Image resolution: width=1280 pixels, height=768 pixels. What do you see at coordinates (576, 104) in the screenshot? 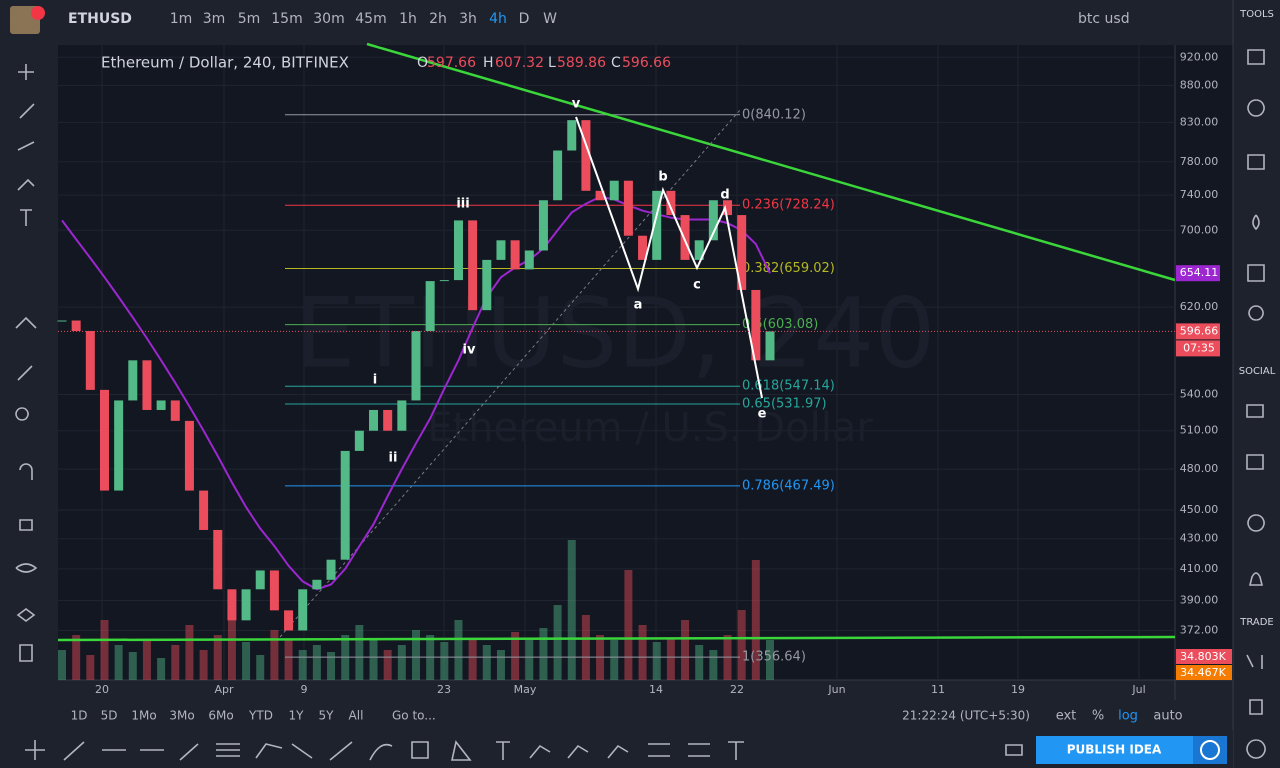
I see `wave-label: v` at bounding box center [576, 104].